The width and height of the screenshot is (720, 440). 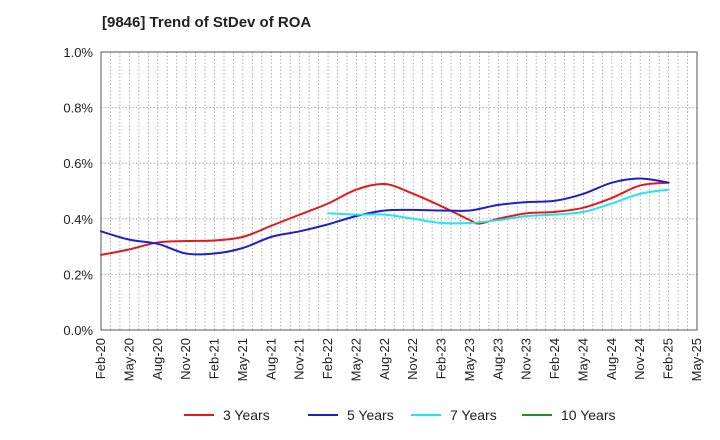 What do you see at coordinates (370, 415) in the screenshot?
I see `legend-label: 5 Years` at bounding box center [370, 415].